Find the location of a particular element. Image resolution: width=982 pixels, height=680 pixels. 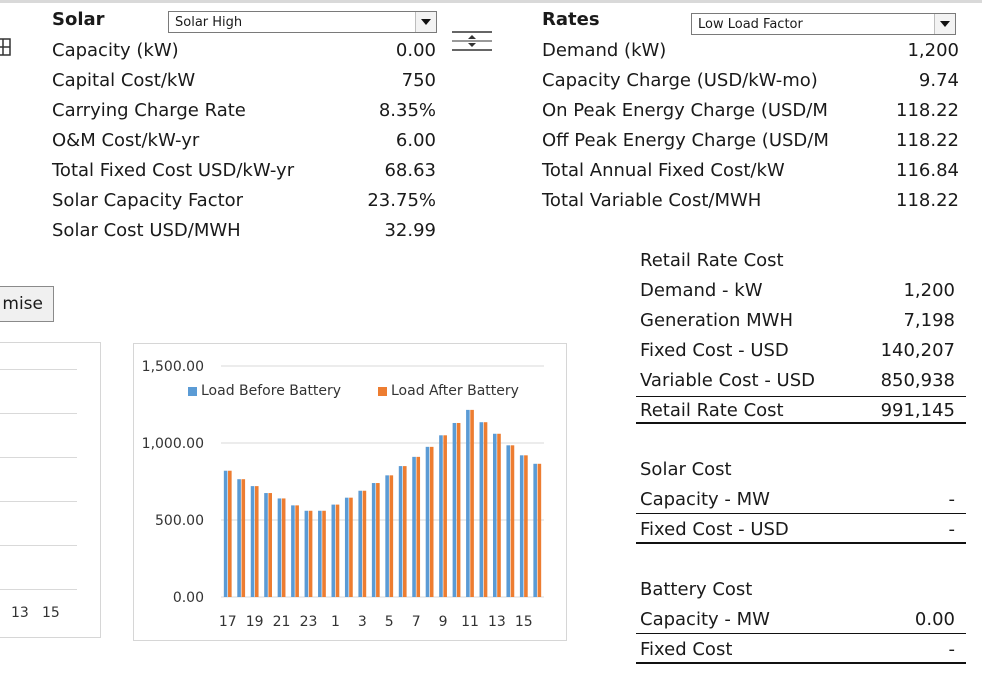

rates-row-value: 9.74 is located at coordinates (938, 80).